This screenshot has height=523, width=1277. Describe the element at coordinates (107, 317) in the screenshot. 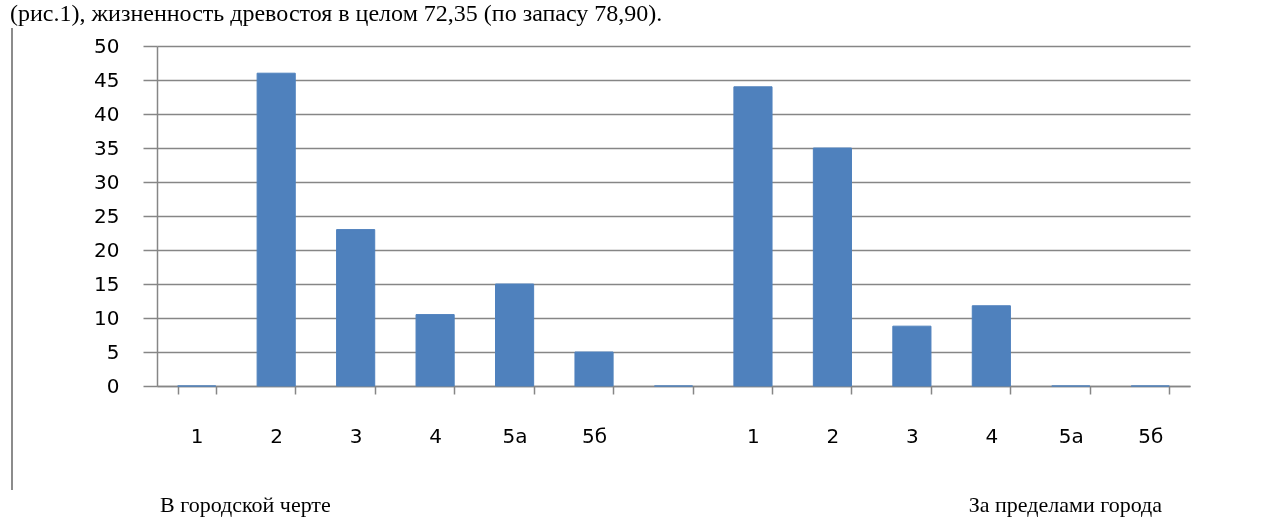

I see `y-tick-label: 10` at that location.